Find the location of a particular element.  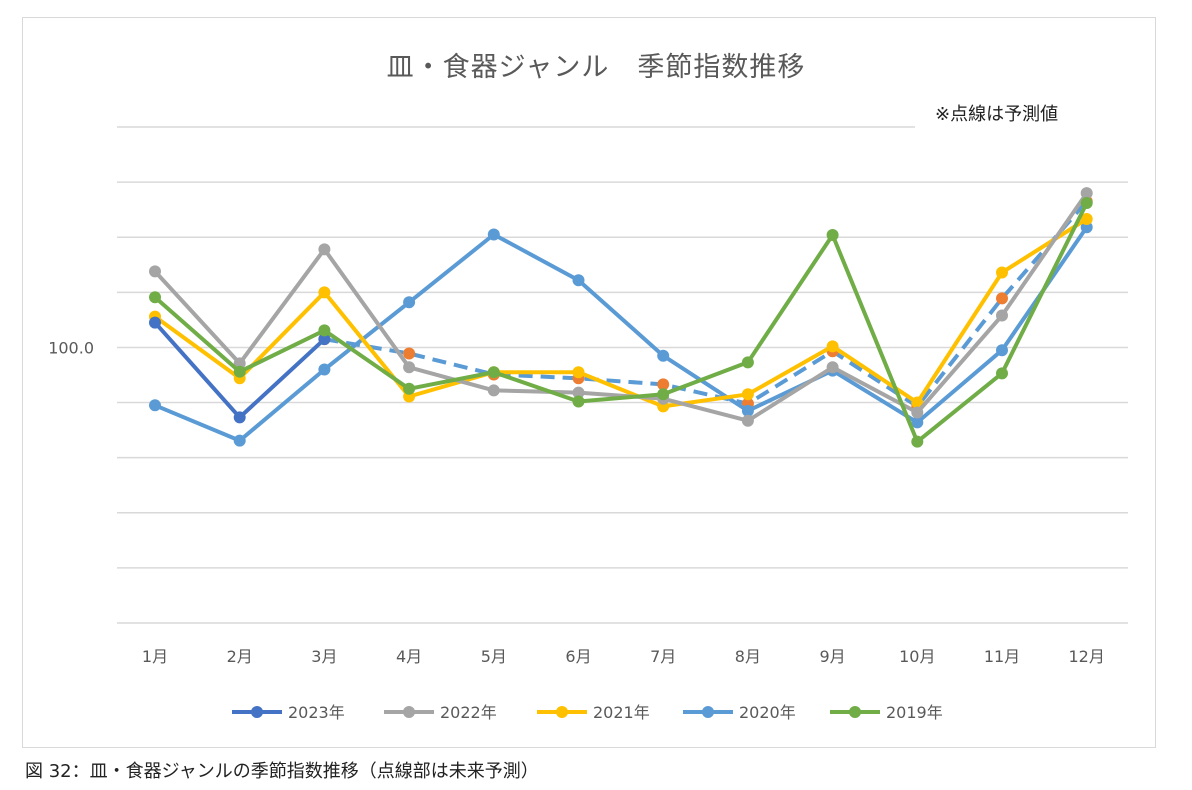

x-tick-label: 3月 is located at coordinates (324, 656).